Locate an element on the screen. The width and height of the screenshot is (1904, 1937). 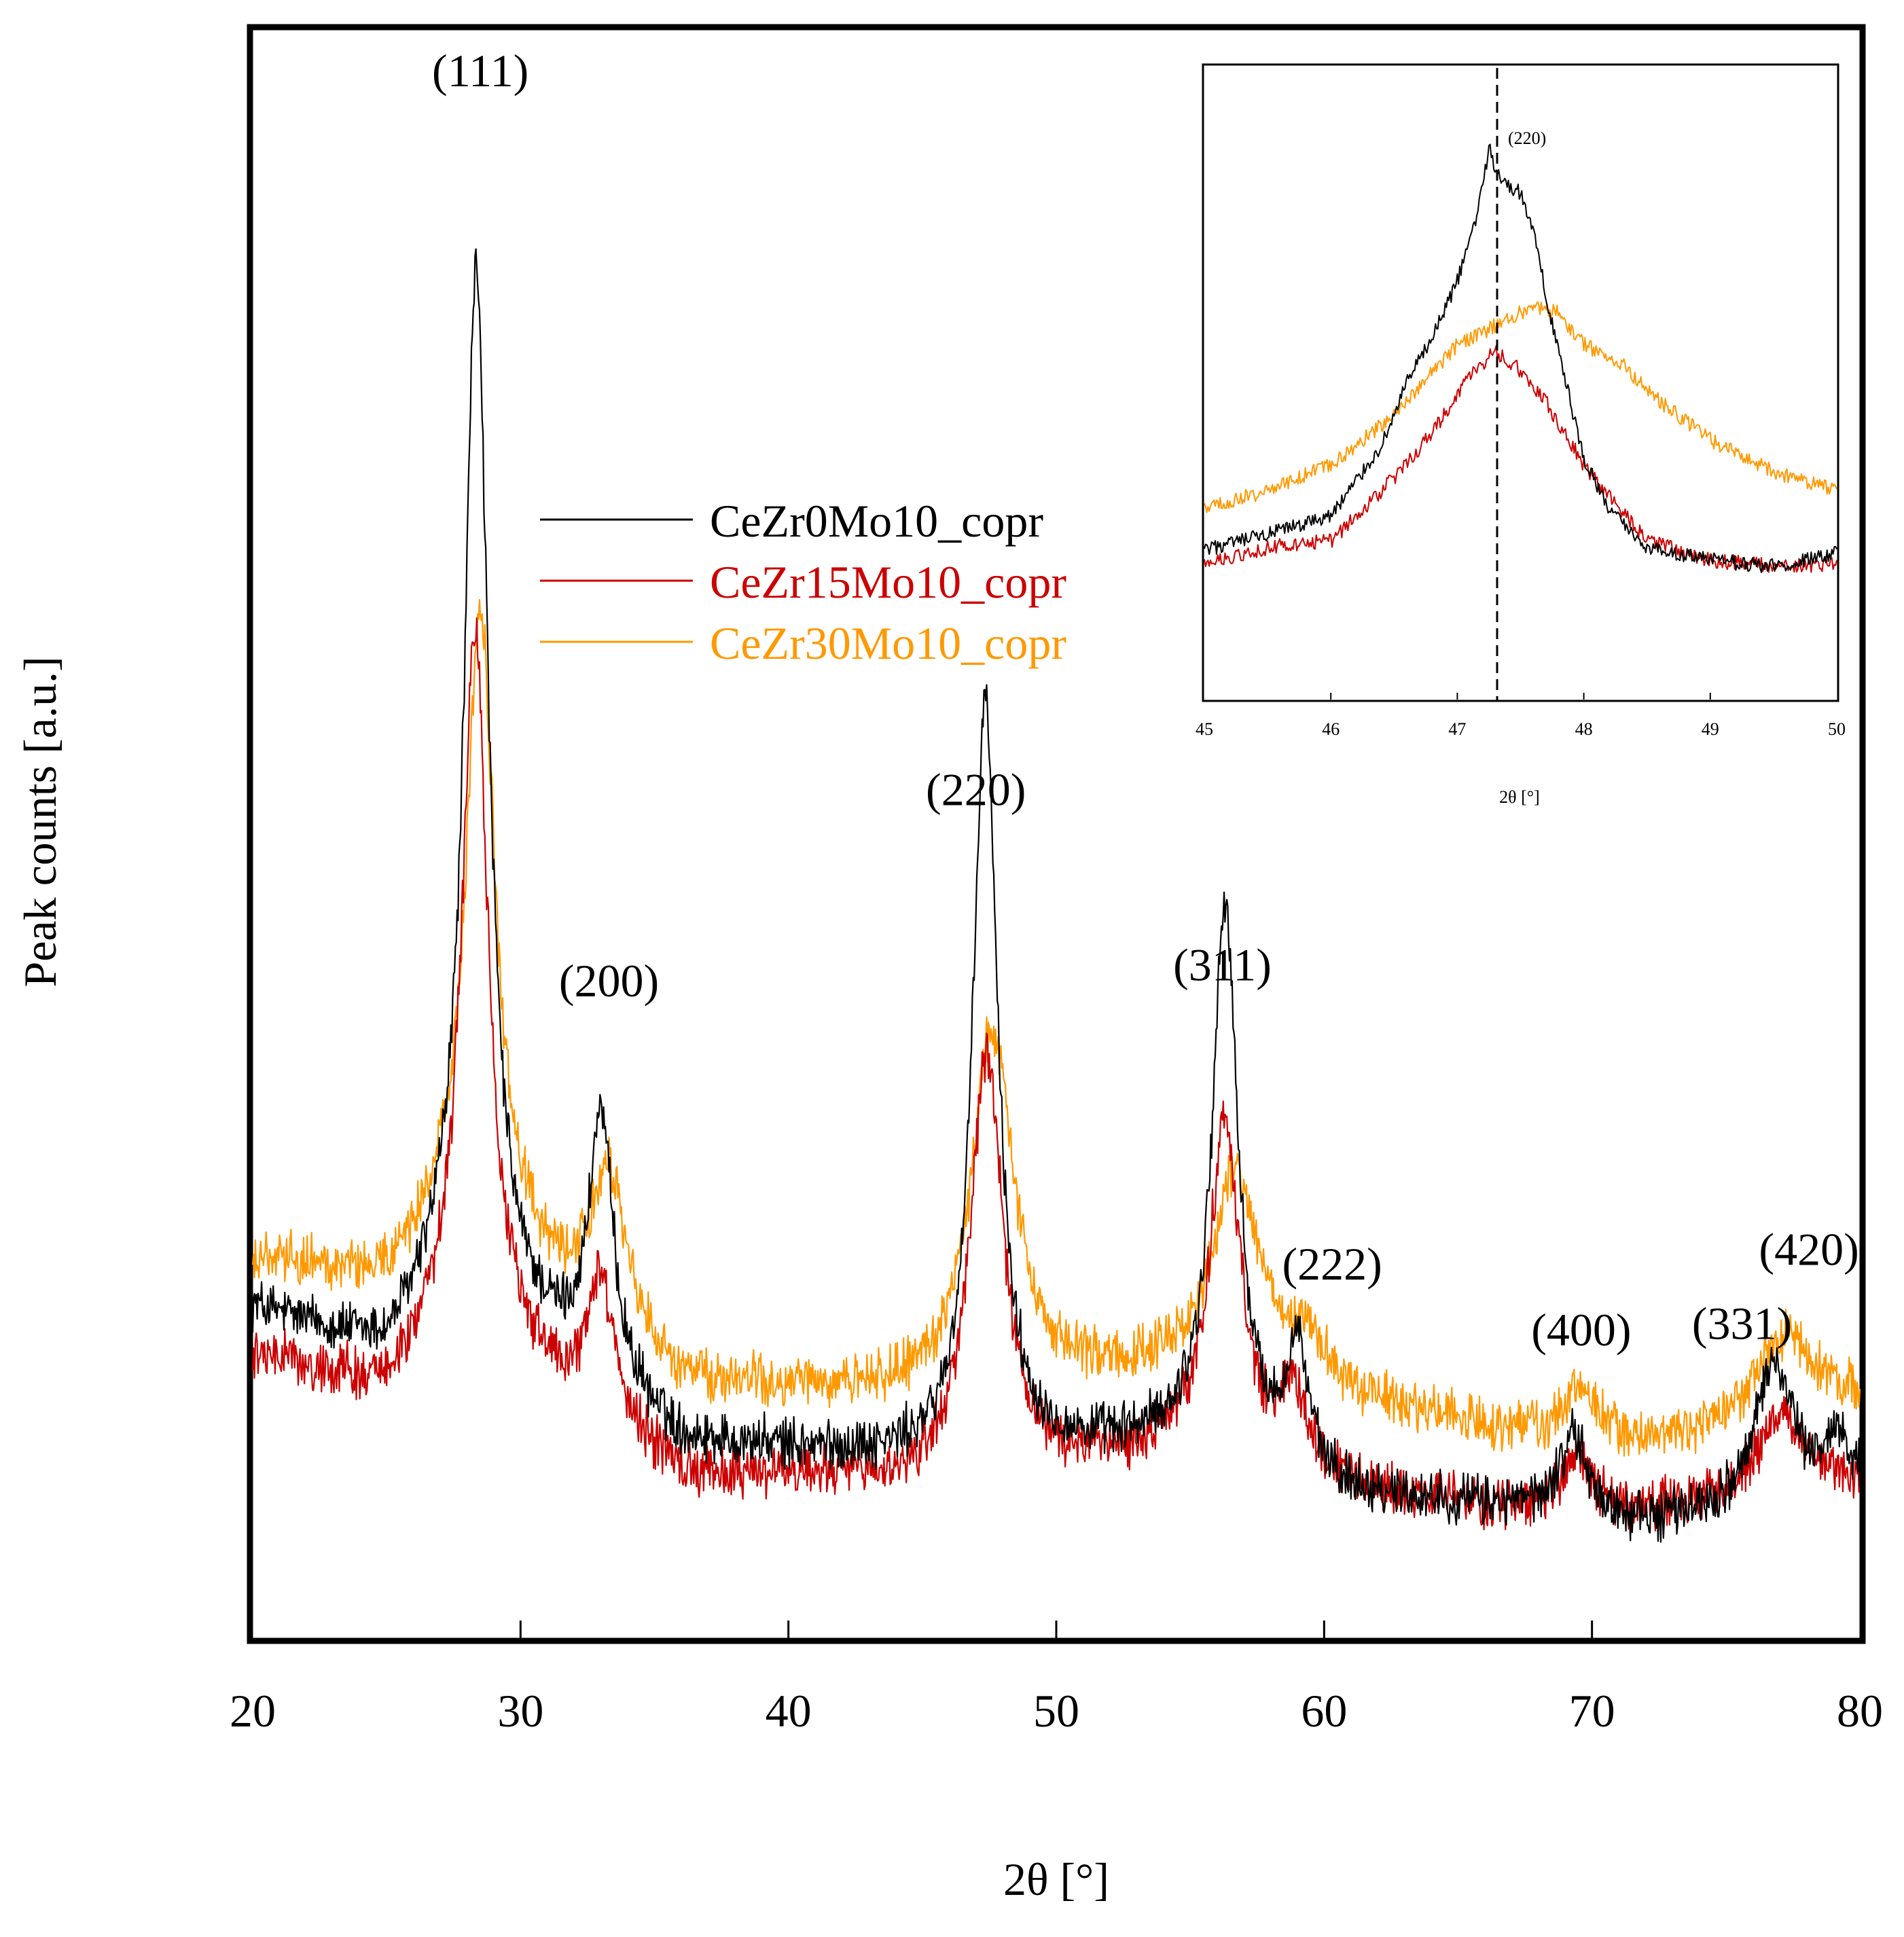
legend-label-cezr30mo10: CeZr30Mo10_copr is located at coordinates (888, 643).